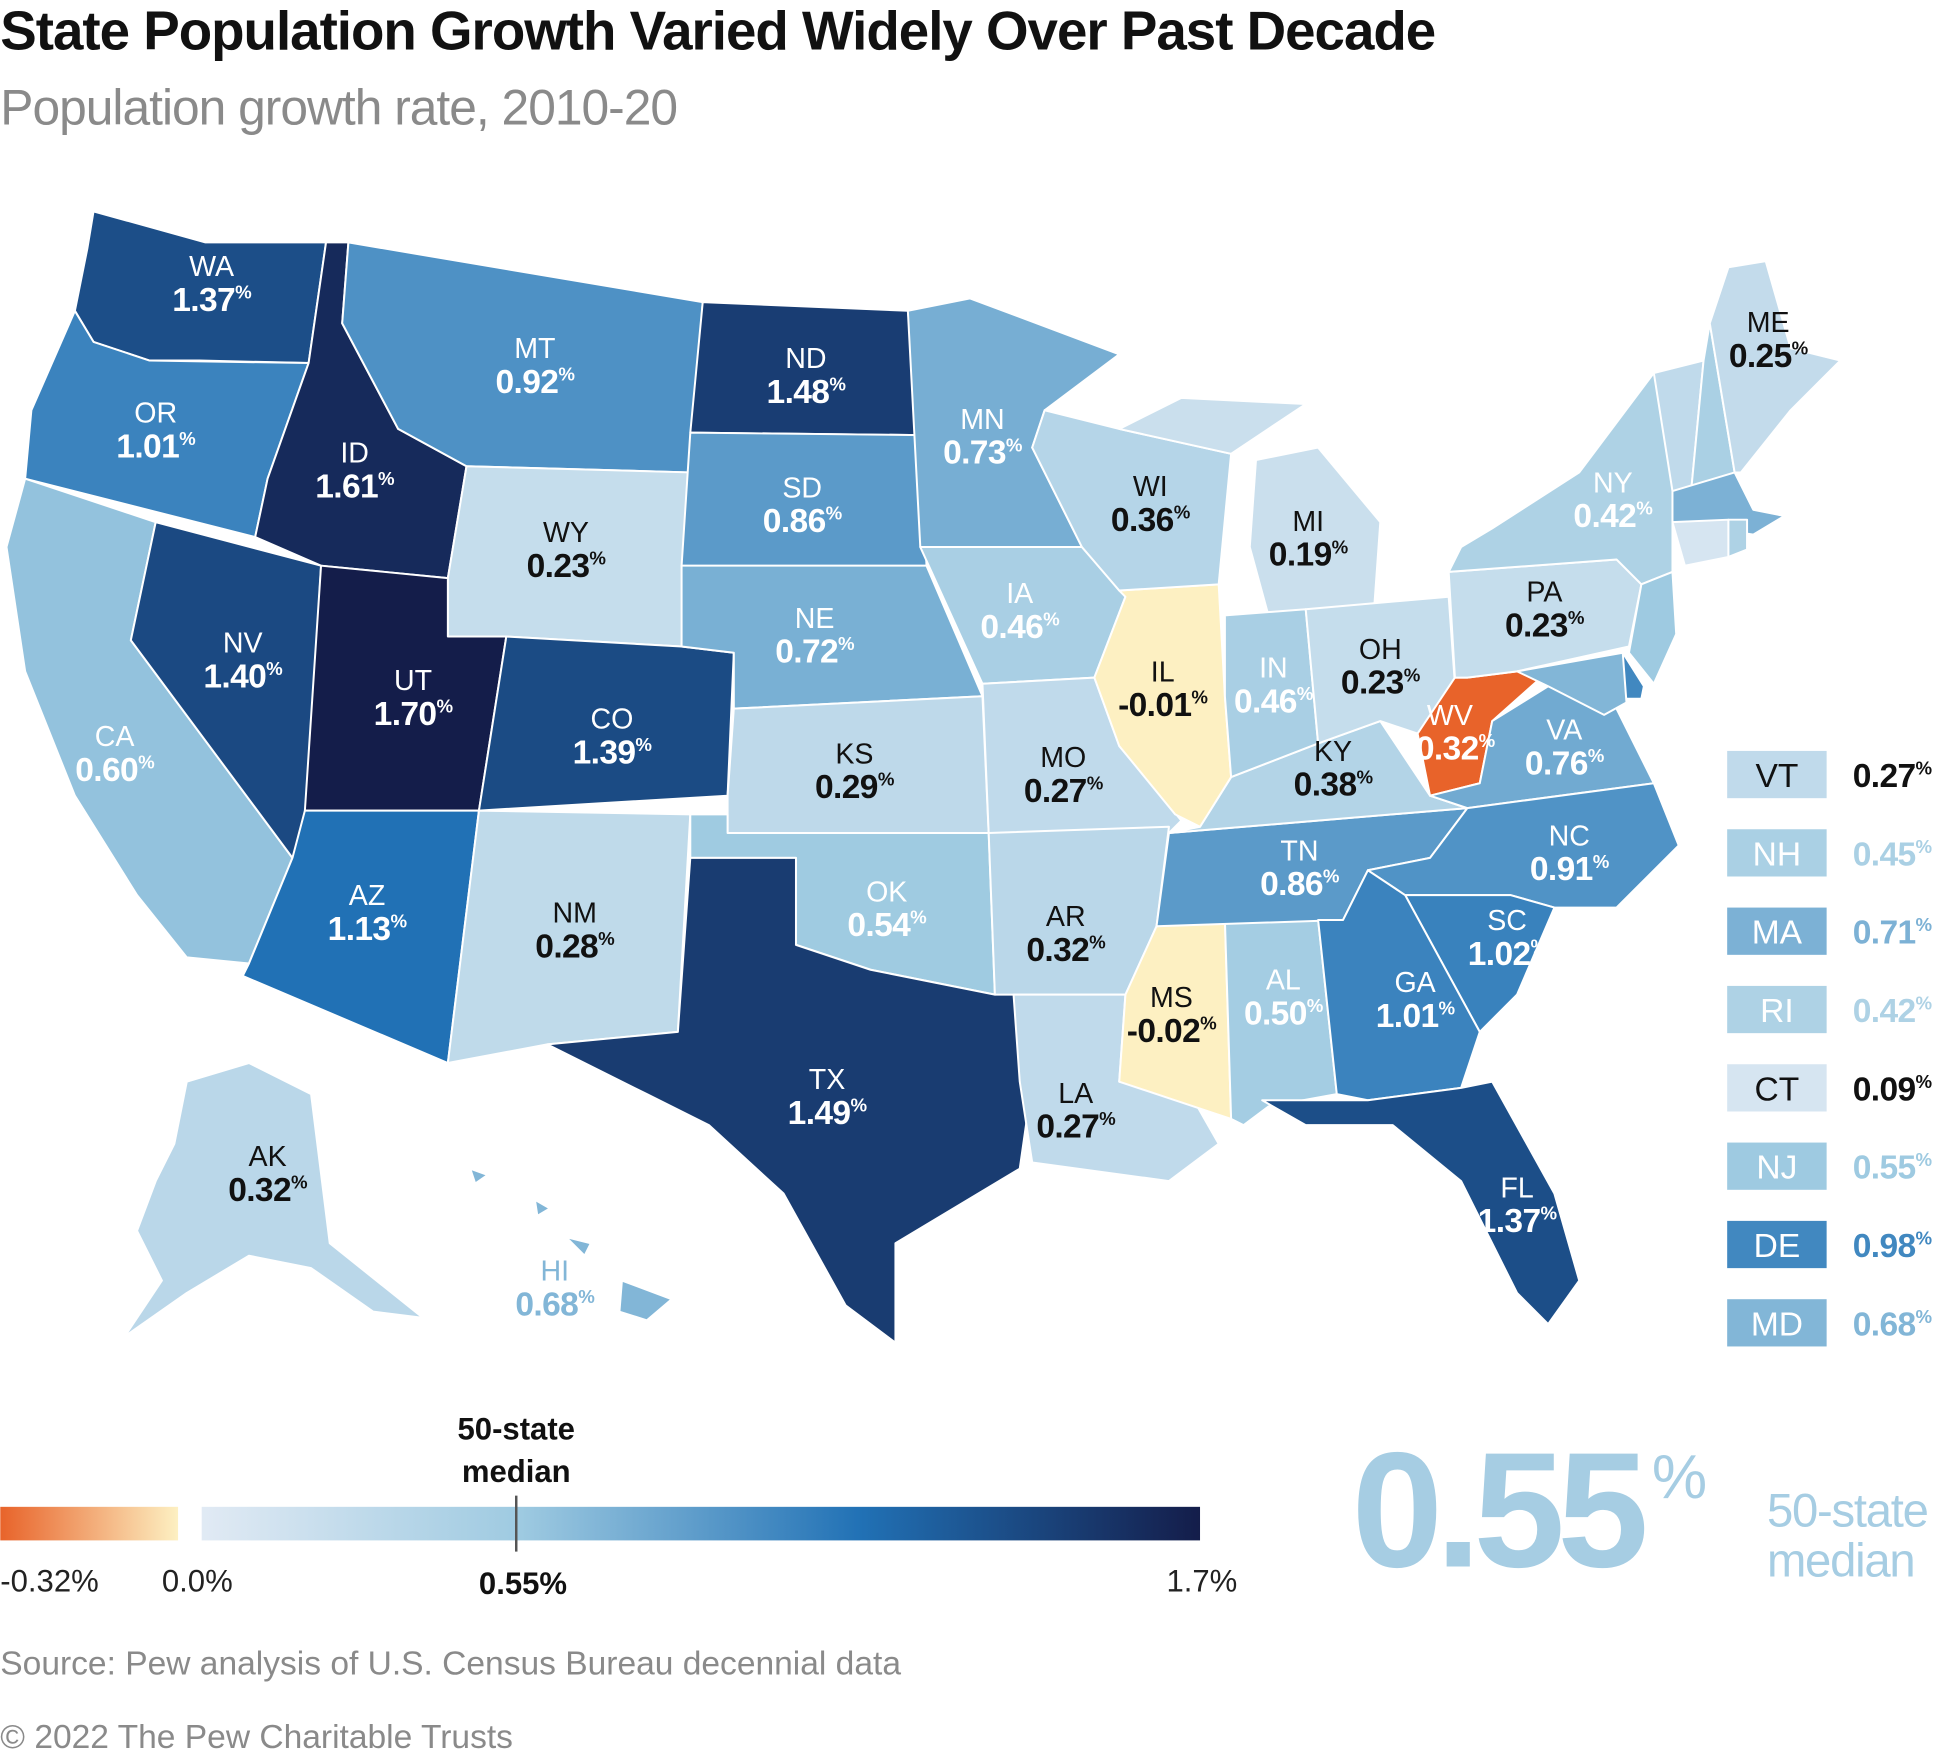  What do you see at coordinates (575, 932) in the screenshot?
I see `state-label-nm: NM0.28%` at bounding box center [575, 932].